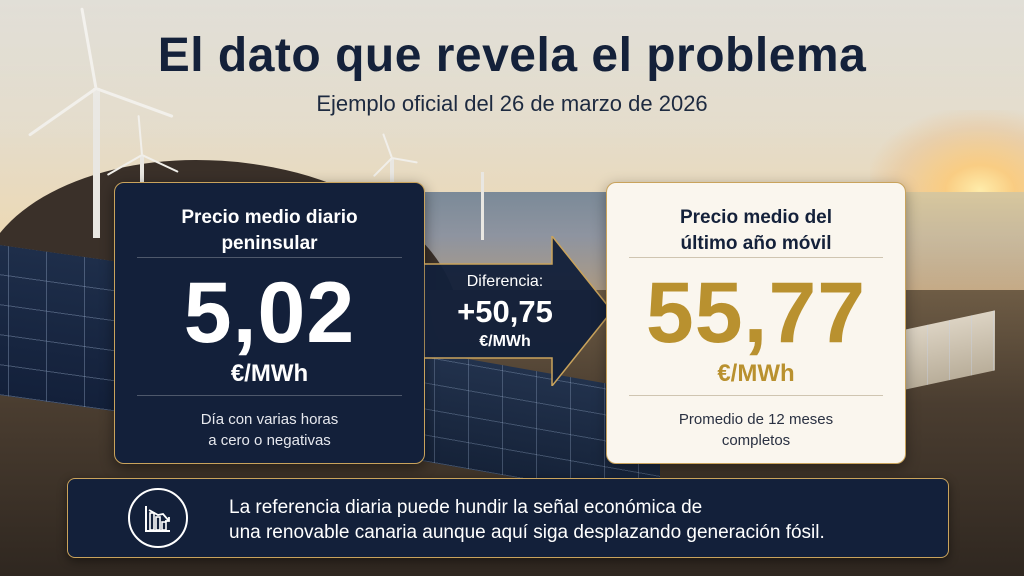 This screenshot has width=1024, height=576. I want to click on annual-price-value: 55,77, so click(756, 313).